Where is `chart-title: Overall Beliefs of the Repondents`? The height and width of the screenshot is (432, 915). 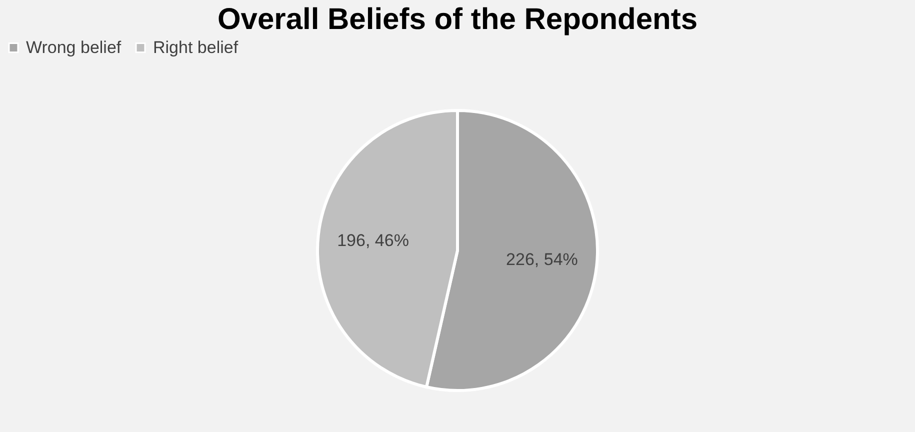
chart-title: Overall Beliefs of the Repondents is located at coordinates (457, 19).